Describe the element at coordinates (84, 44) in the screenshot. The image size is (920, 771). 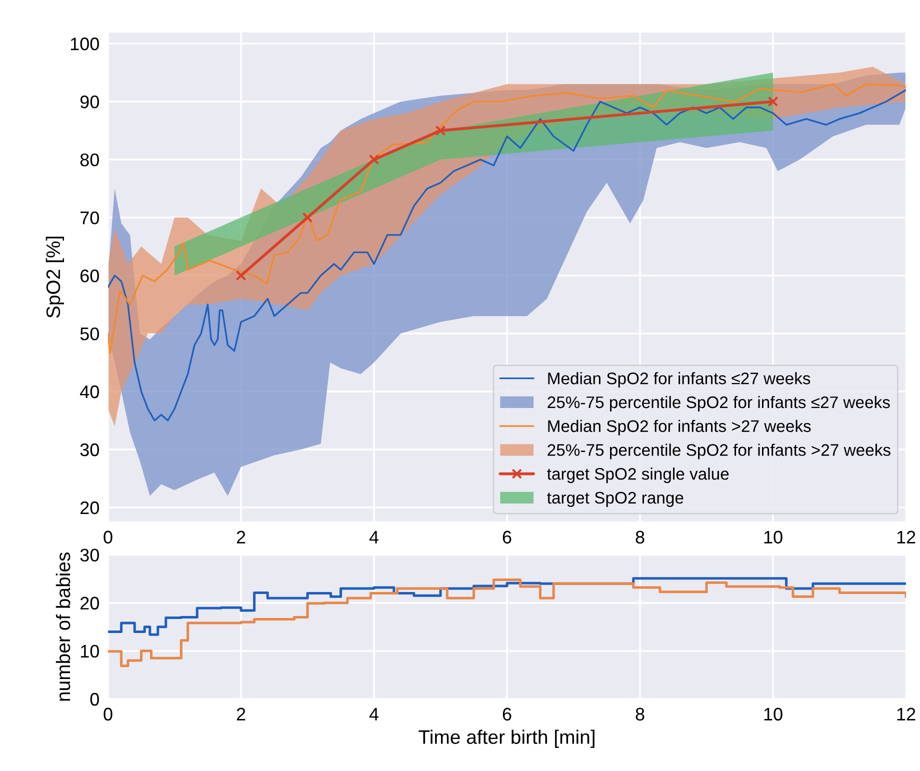
I see `y-tick-label: 100` at that location.